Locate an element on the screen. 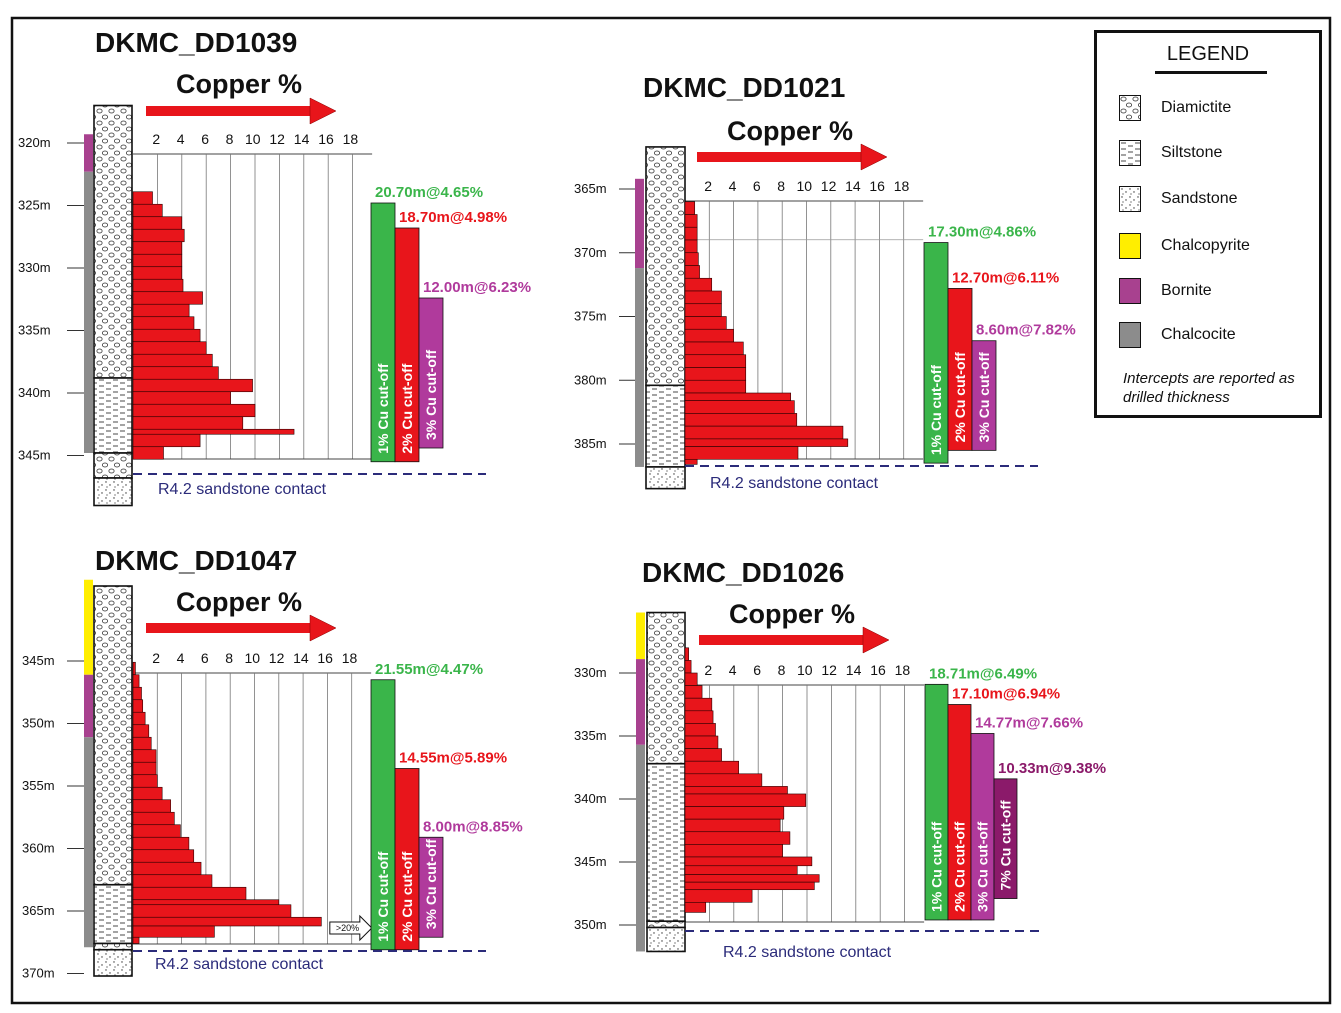 The width and height of the screenshot is (1341, 1013). siltstone-swatch-icon is located at coordinates (1130, 153).